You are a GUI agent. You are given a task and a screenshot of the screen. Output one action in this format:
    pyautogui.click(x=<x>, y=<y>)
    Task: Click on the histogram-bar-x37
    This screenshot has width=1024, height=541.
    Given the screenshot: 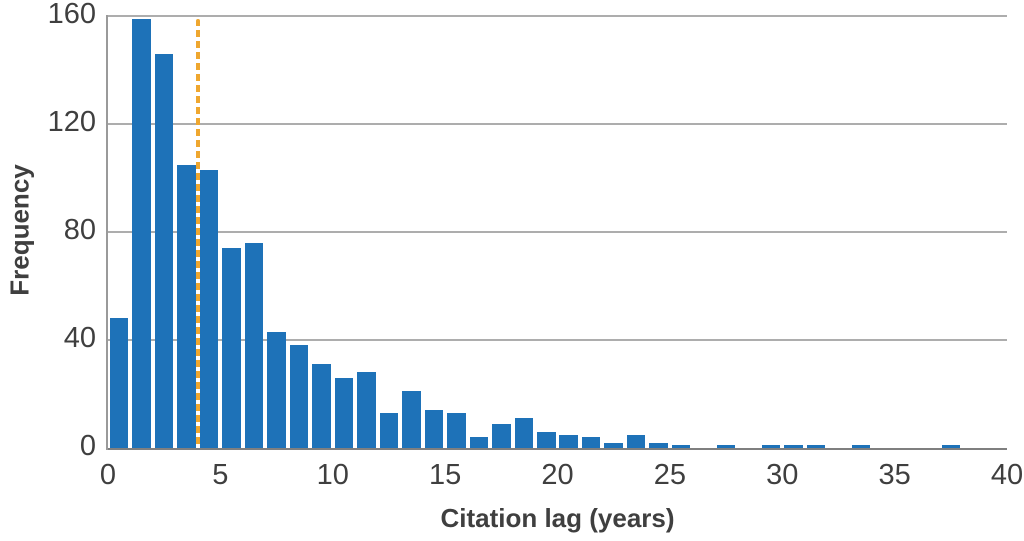 What is the action you would take?
    pyautogui.click(x=951, y=446)
    